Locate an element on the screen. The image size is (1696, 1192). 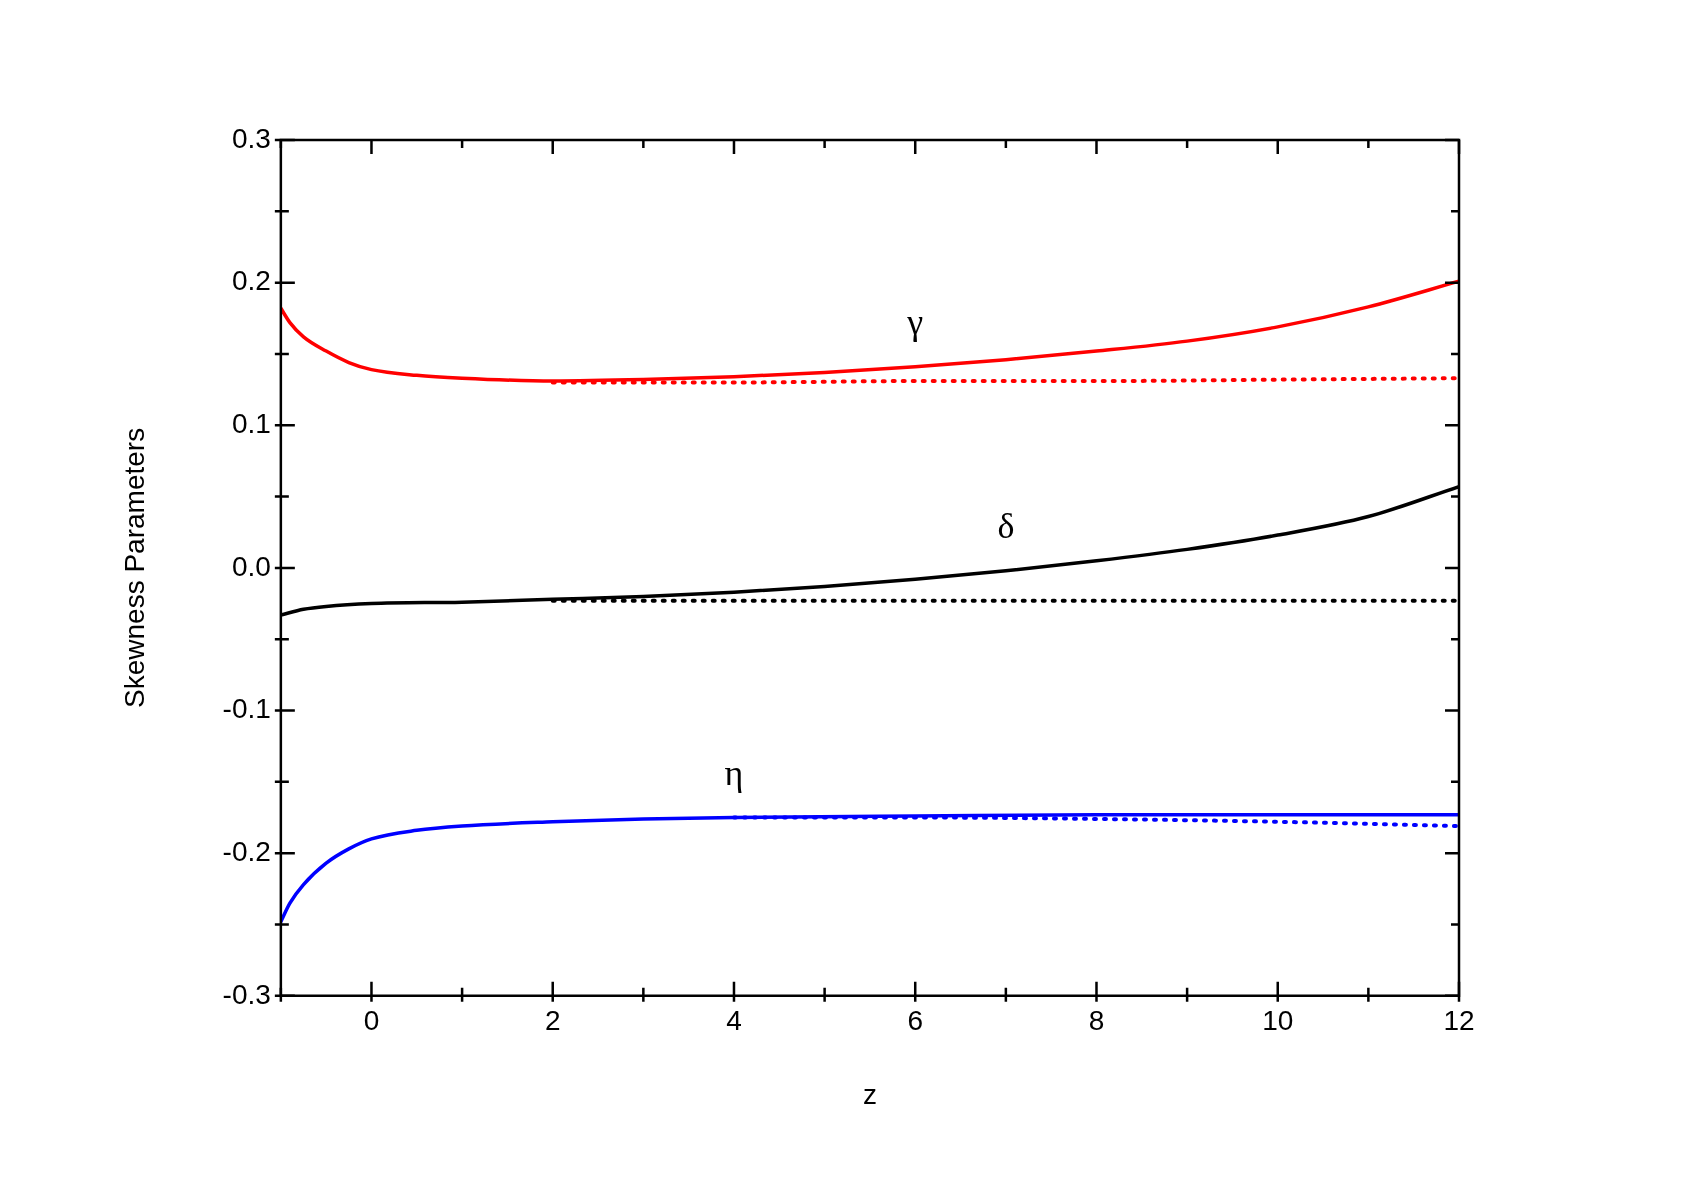
x-tick-label: 0 is located at coordinates (371, 1021).